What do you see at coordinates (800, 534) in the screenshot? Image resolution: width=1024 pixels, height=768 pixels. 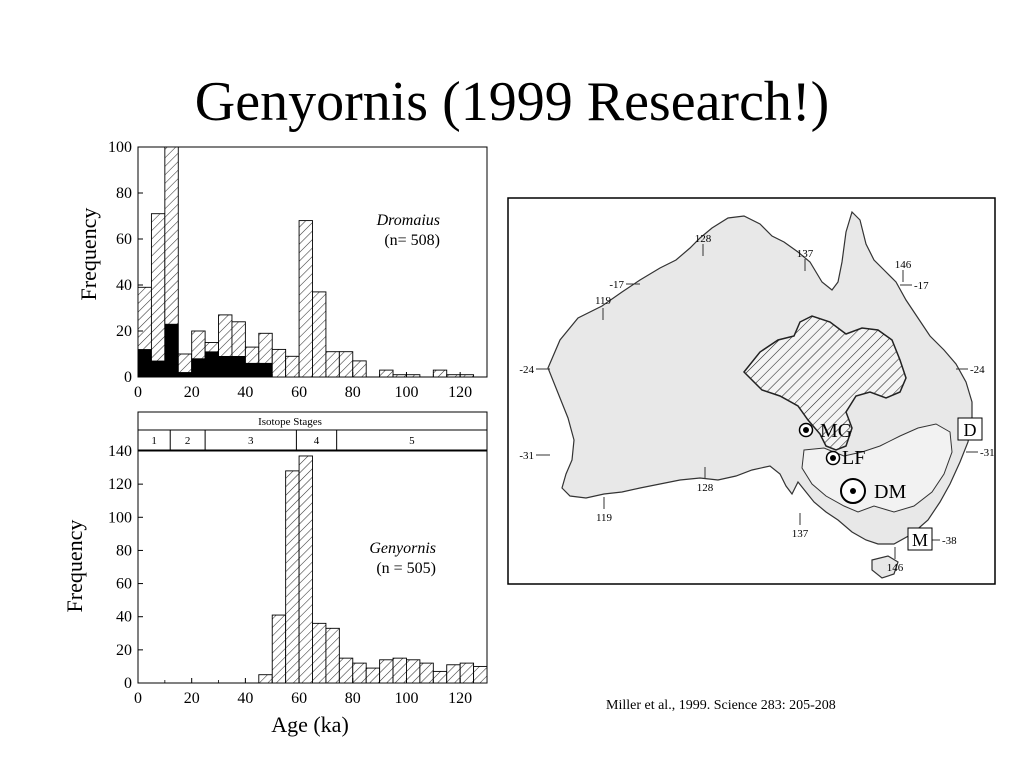 I see `map-lon-bottom-2: 137` at bounding box center [800, 534].